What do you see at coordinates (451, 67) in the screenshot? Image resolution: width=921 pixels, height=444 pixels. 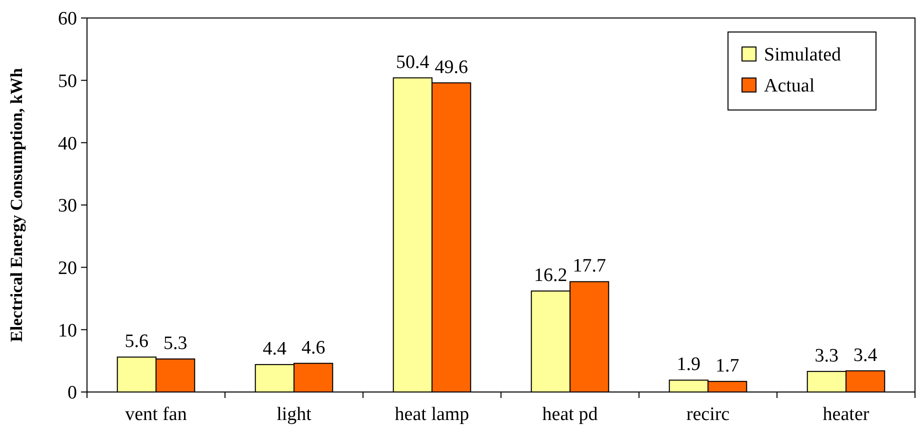 I see `data-label: 49.6` at bounding box center [451, 67].